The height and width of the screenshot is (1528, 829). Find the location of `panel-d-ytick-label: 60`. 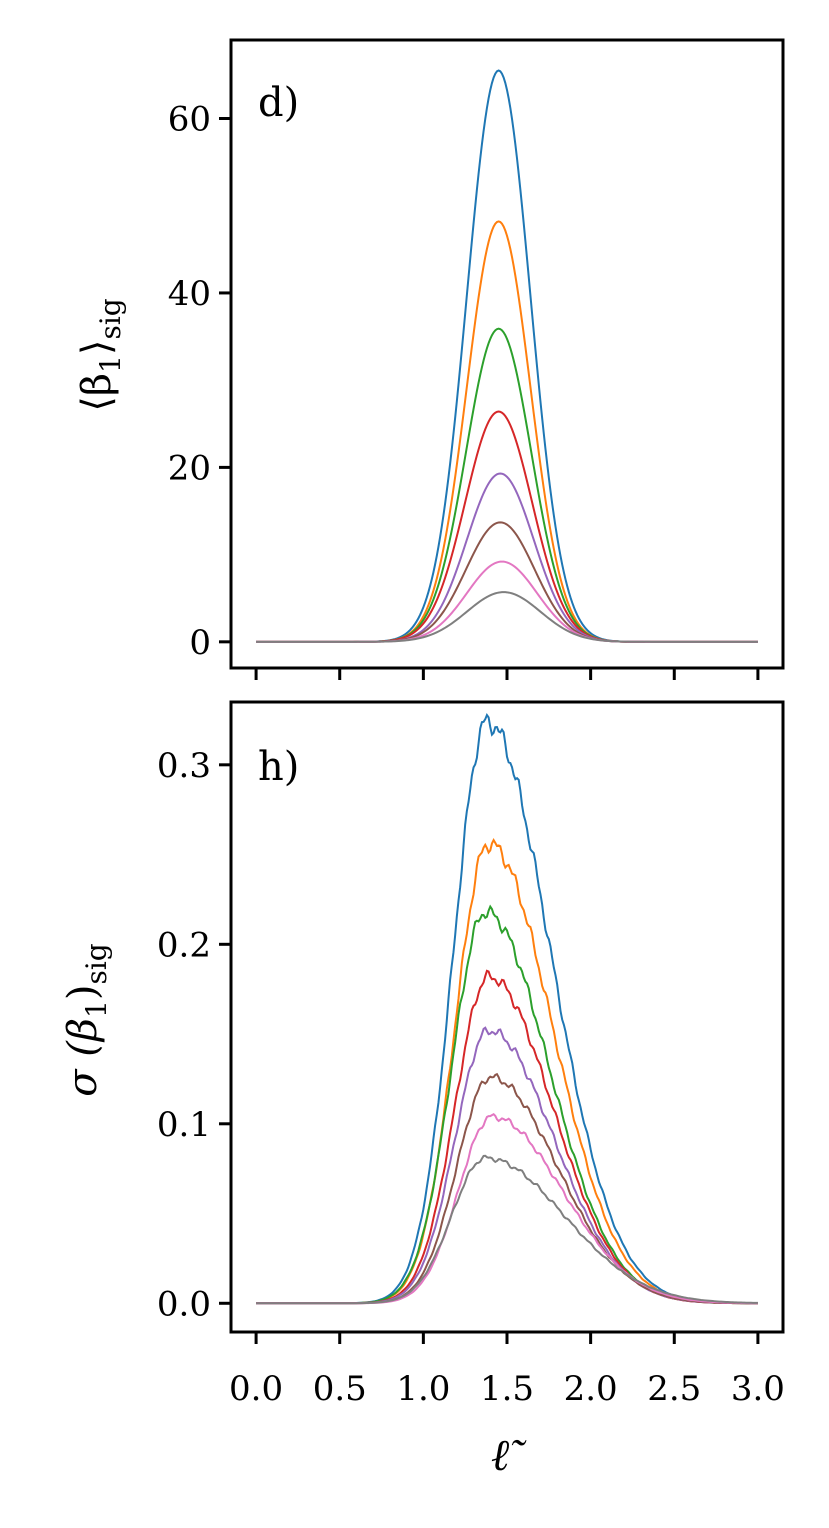

panel-d-ytick-label: 60 is located at coordinates (189, 120).